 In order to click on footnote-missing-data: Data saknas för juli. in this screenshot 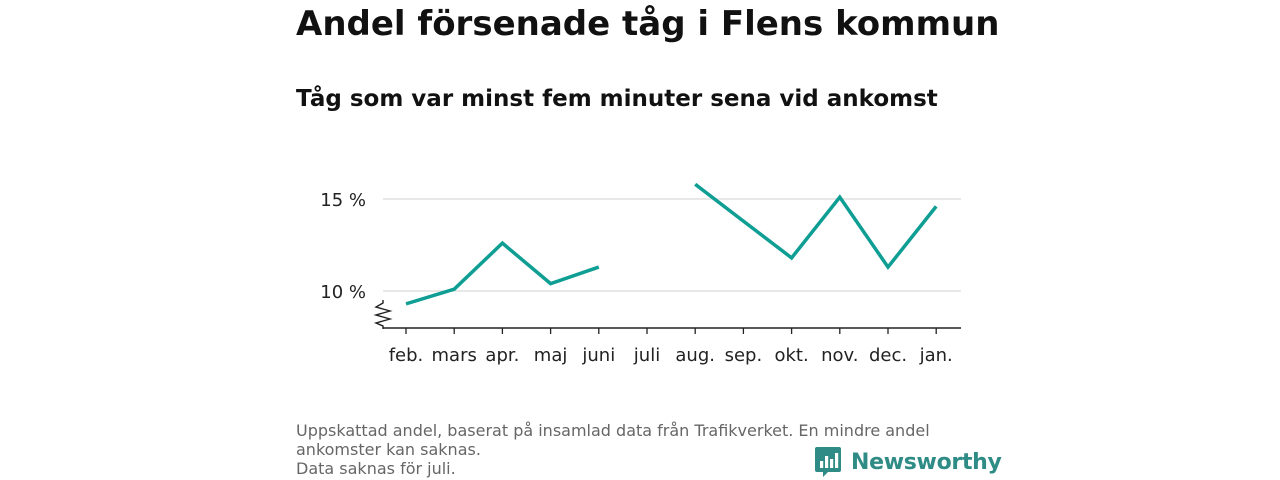, I will do `click(376, 468)`.